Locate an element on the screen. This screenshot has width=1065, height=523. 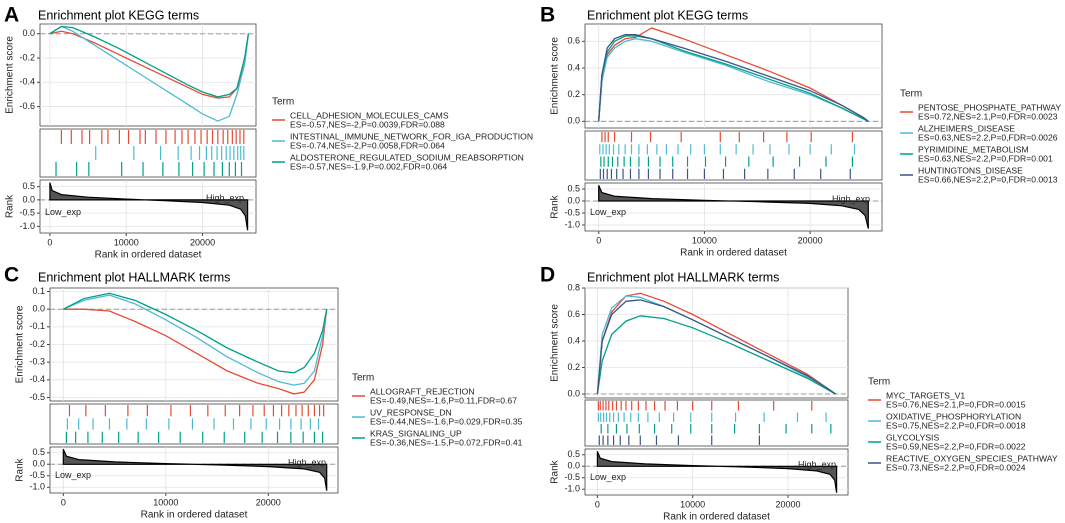
legend-description: ES=-0.57,NES=-2,P=0.0039,FDR=0.088 is located at coordinates (367, 124).